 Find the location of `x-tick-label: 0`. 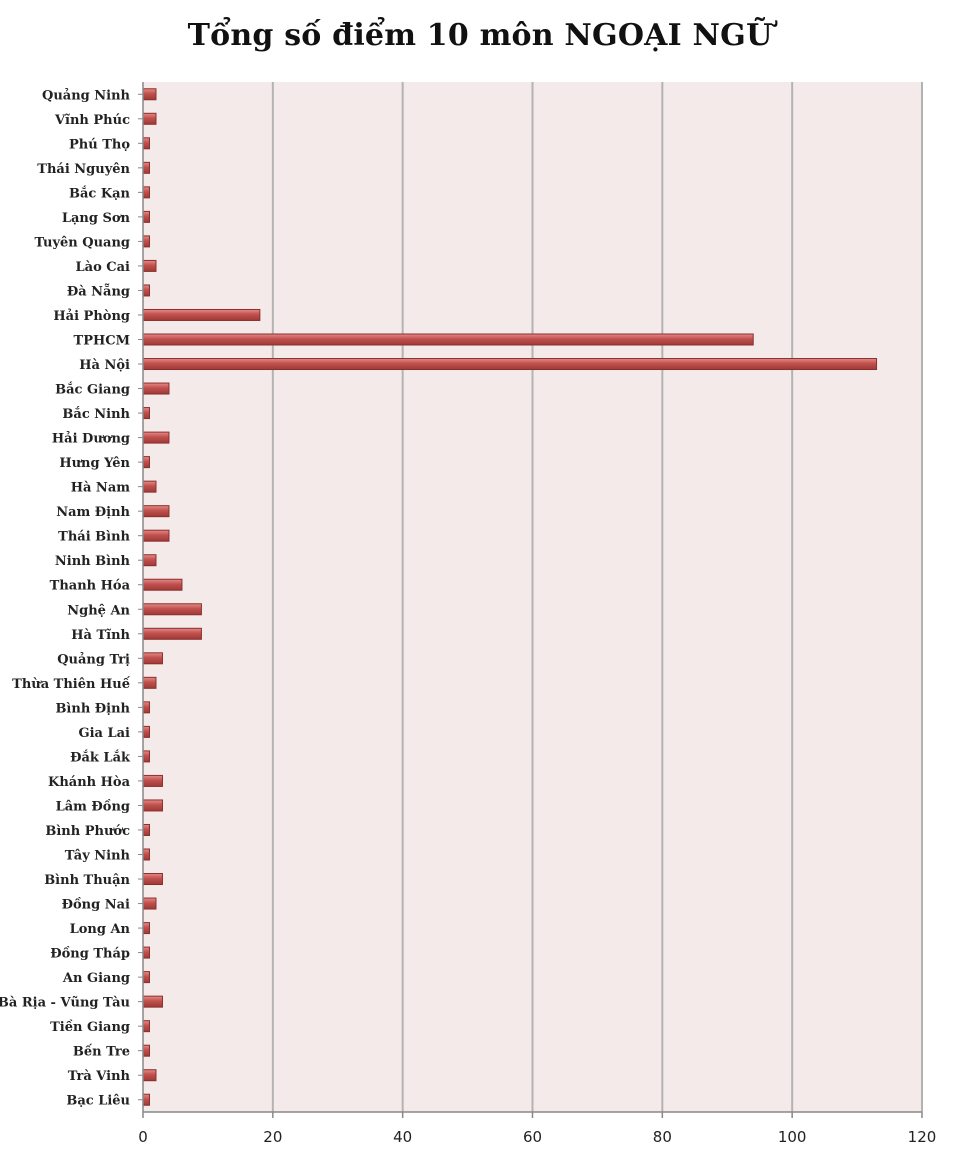

x-tick-label: 0 is located at coordinates (143, 1137).